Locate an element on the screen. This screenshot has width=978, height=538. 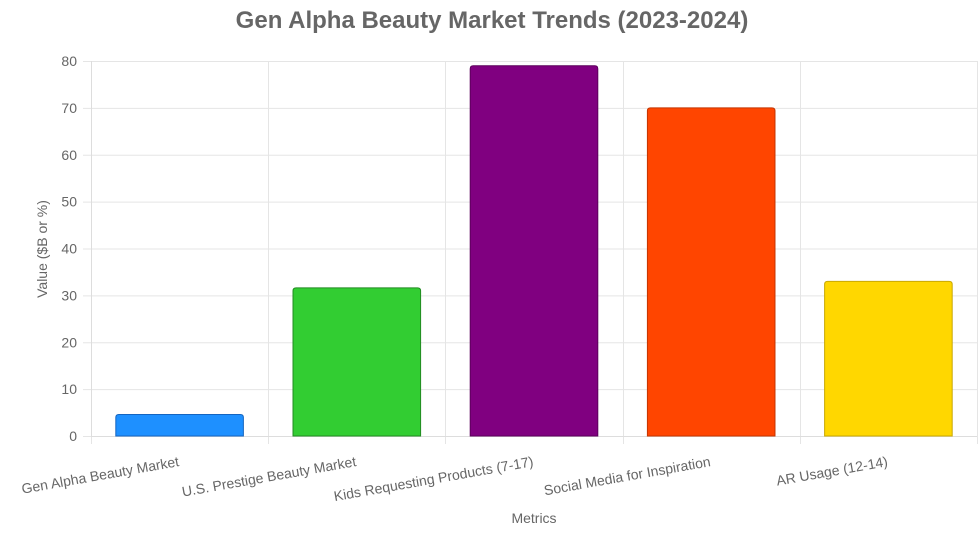
x-category-label: Gen Alpha Beauty Market is located at coordinates (100, 474).